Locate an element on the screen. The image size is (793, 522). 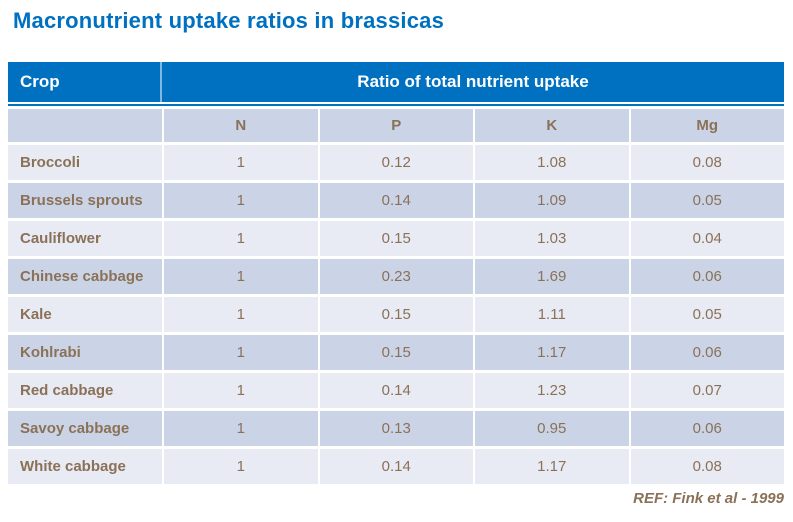
table-row: Kohlrabi 1 0.15 1.17 0.06 is located at coordinates (396, 352).